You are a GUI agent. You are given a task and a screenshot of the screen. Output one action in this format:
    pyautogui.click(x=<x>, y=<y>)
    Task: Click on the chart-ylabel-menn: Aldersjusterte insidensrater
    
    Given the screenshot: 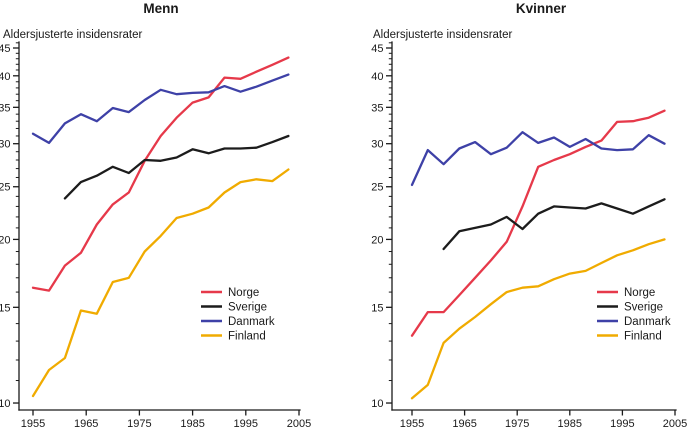 What is the action you would take?
    pyautogui.click(x=73, y=35)
    